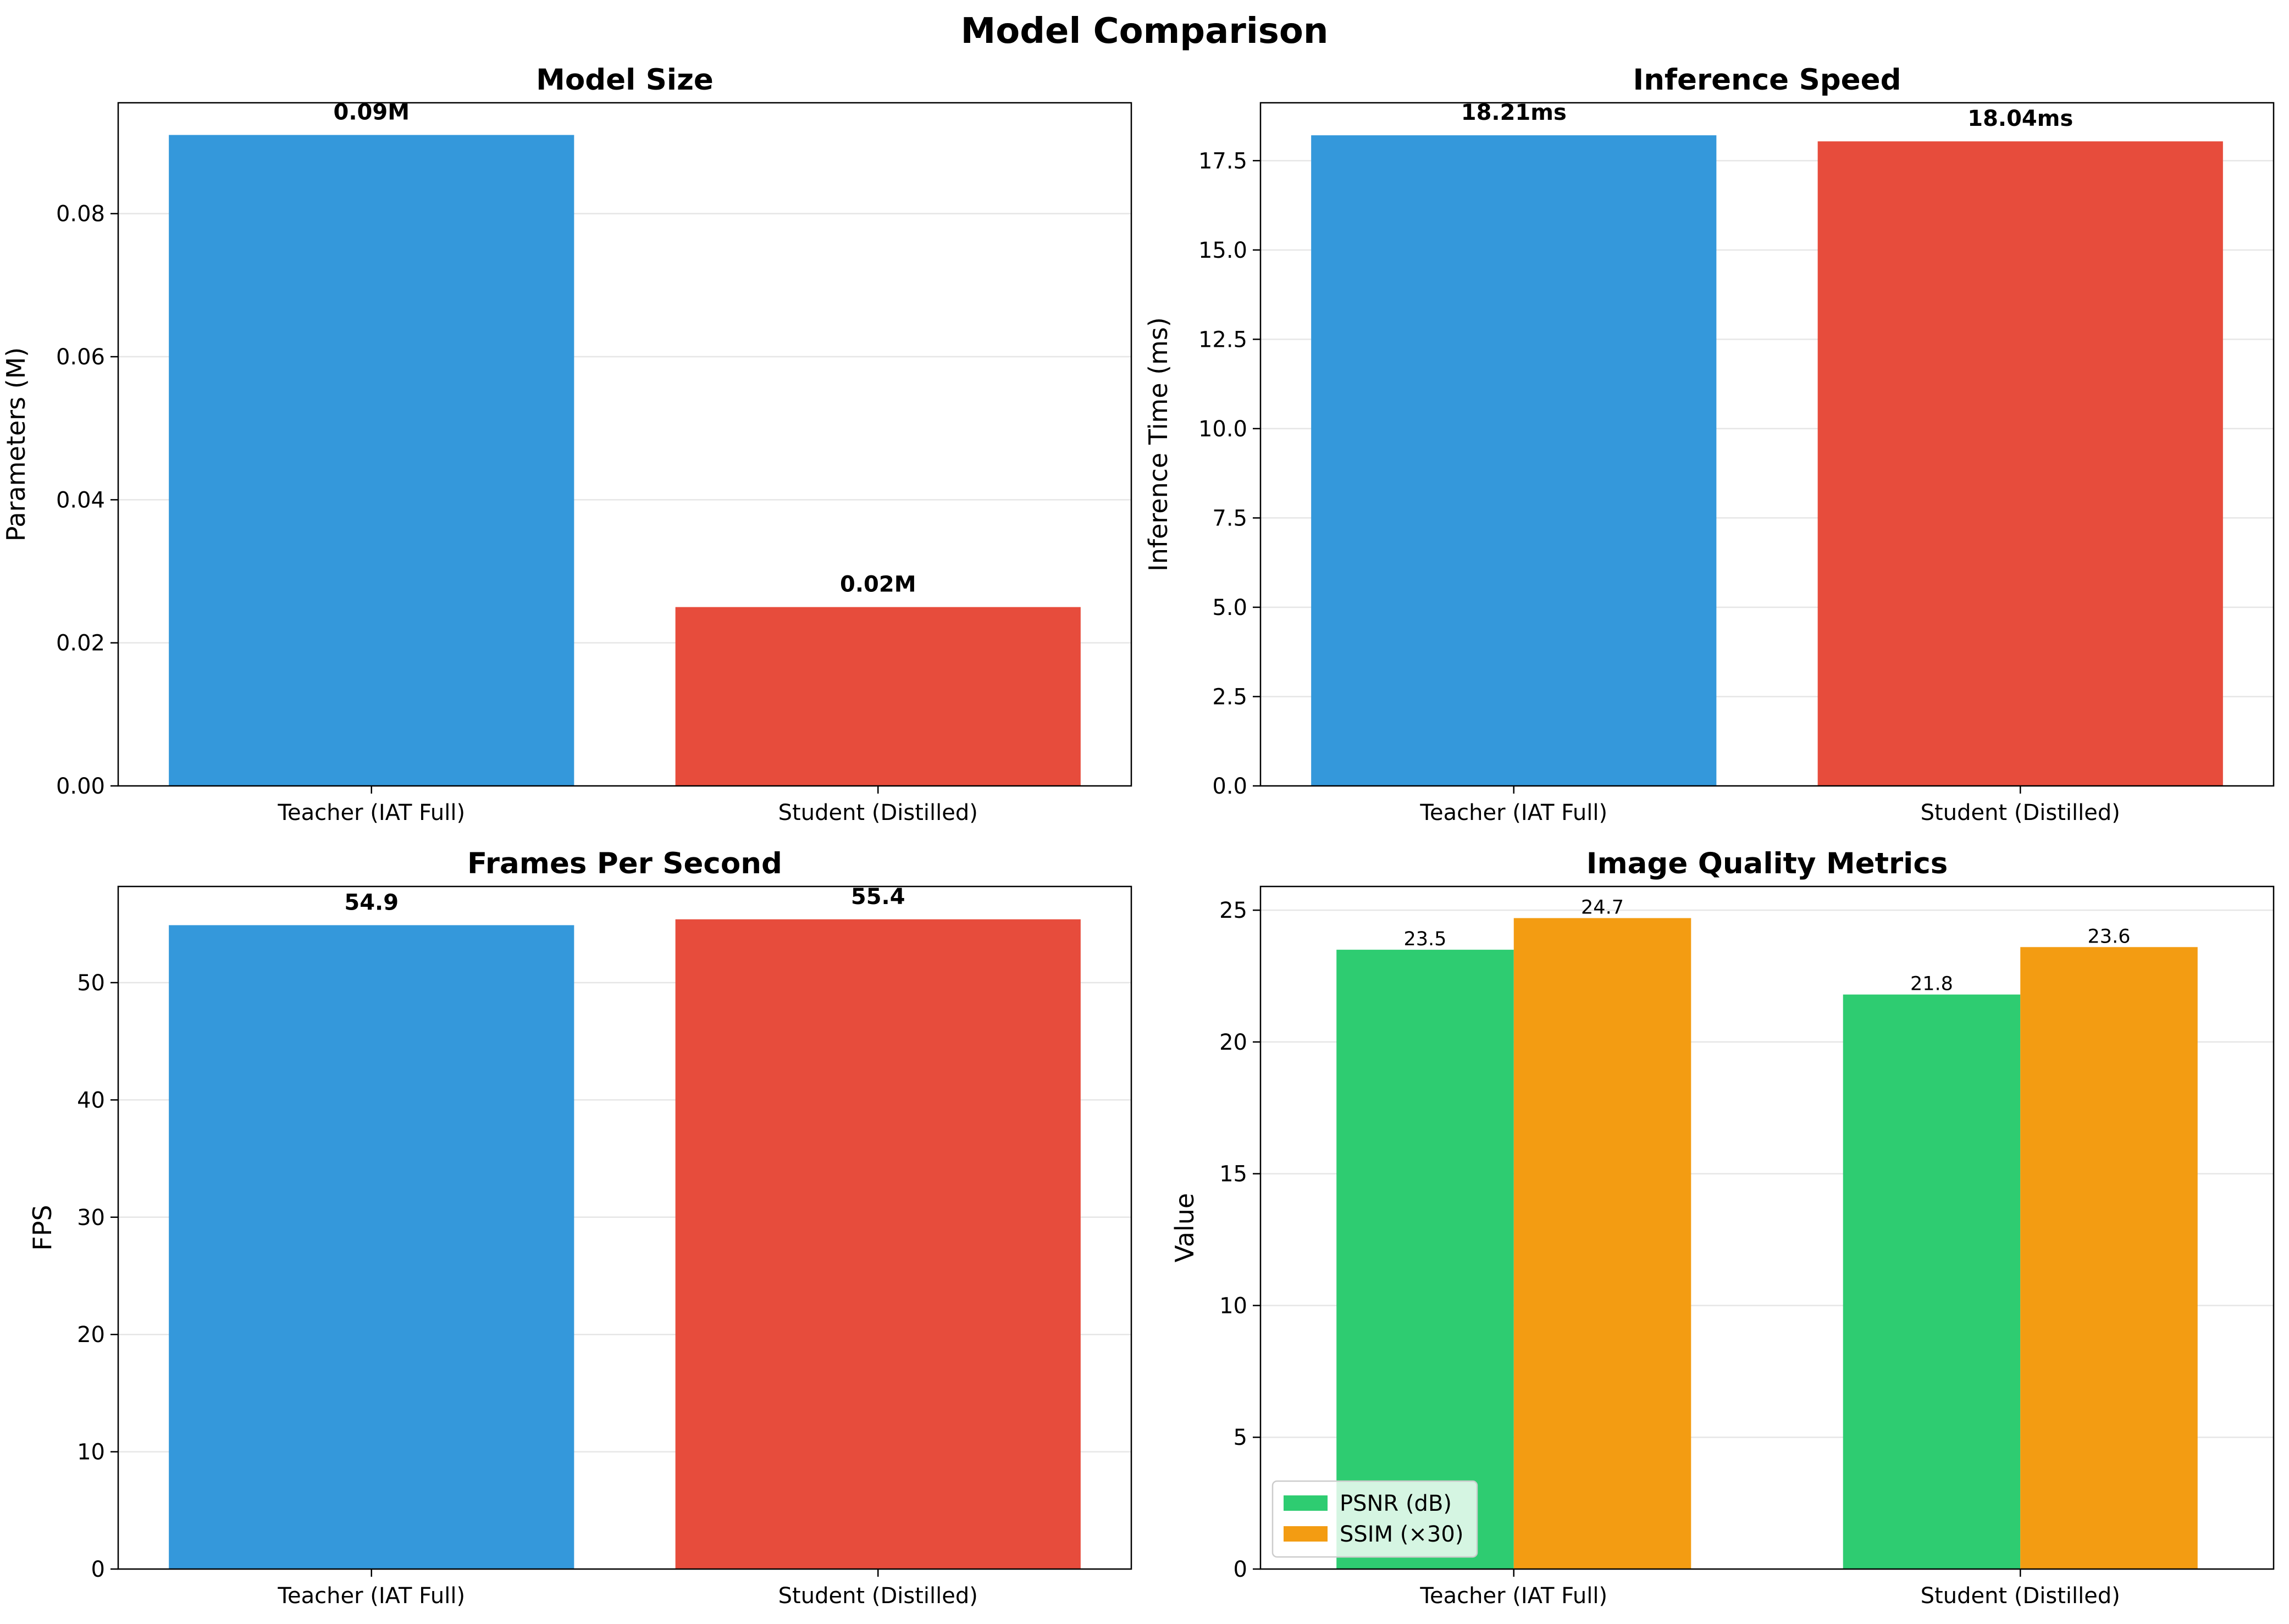  I want to click on data-label: 54.9, so click(372, 902).